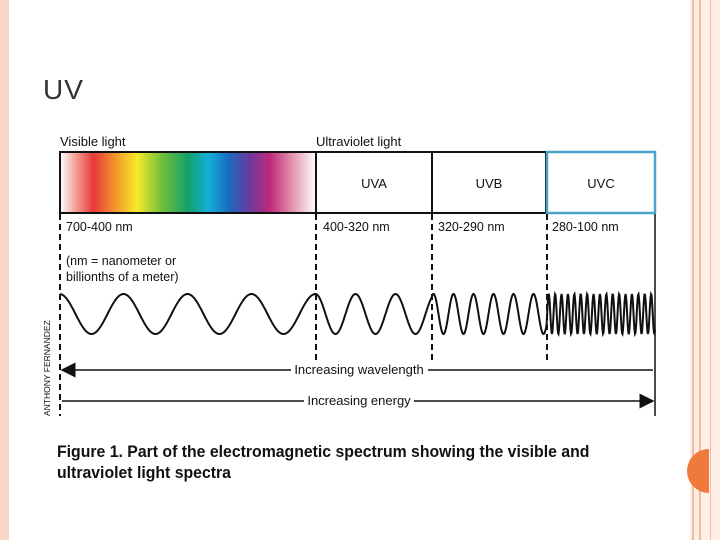 The width and height of the screenshot is (720, 540). What do you see at coordinates (585, 227) in the screenshot?
I see `uvc-range-label: 280-100 nm` at bounding box center [585, 227].